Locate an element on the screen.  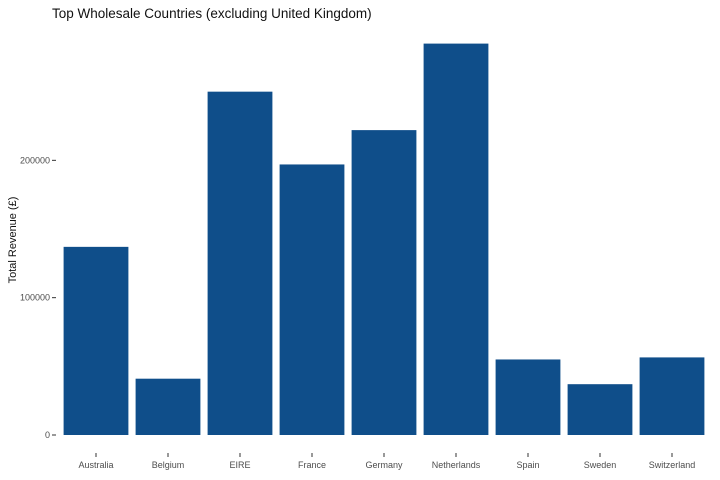
x-tick-label: Australia is located at coordinates (95, 465).